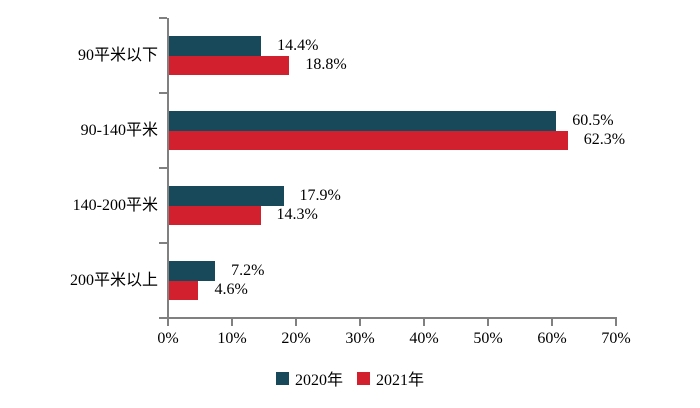  What do you see at coordinates (360, 338) in the screenshot?
I see `x-tick-label: 30%` at bounding box center [360, 338].